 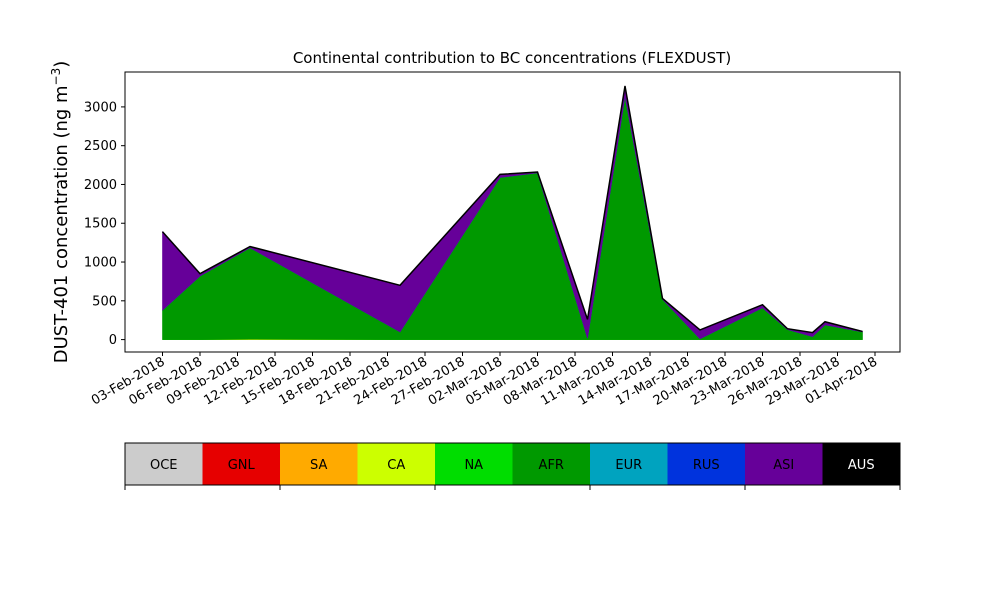 What do you see at coordinates (100, 185) in the screenshot?
I see `y-tick-label: 2000` at bounding box center [100, 185].